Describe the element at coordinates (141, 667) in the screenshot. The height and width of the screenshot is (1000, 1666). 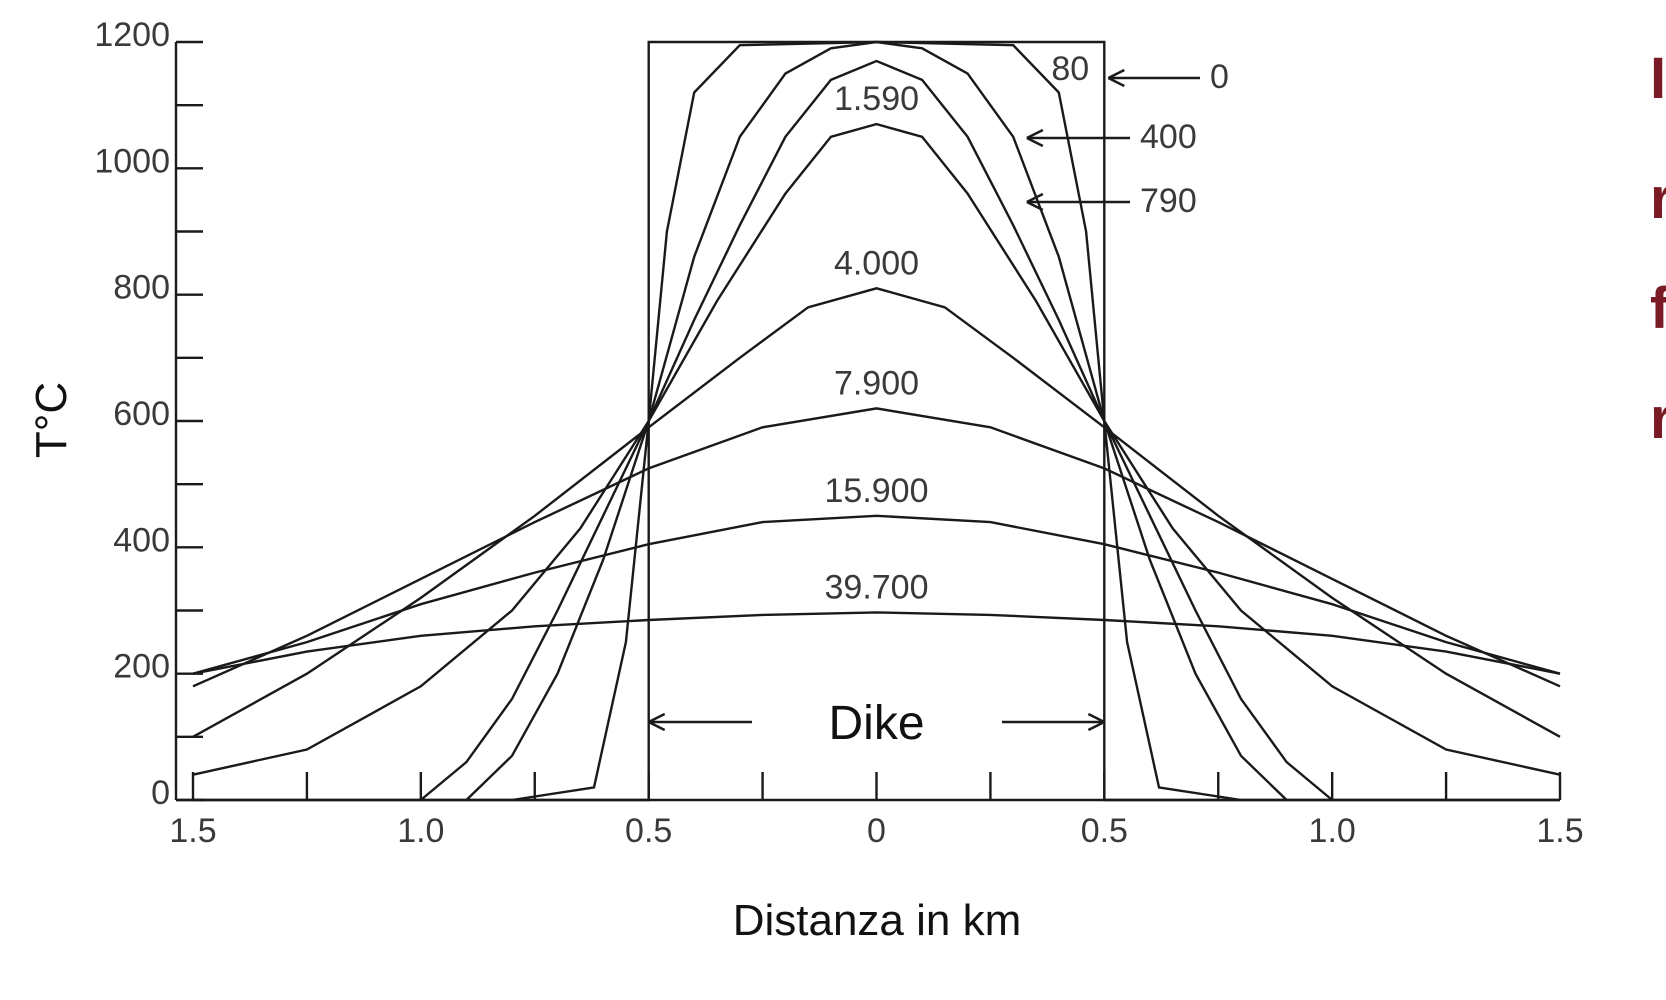
I see `y-tick-label: 200` at that location.